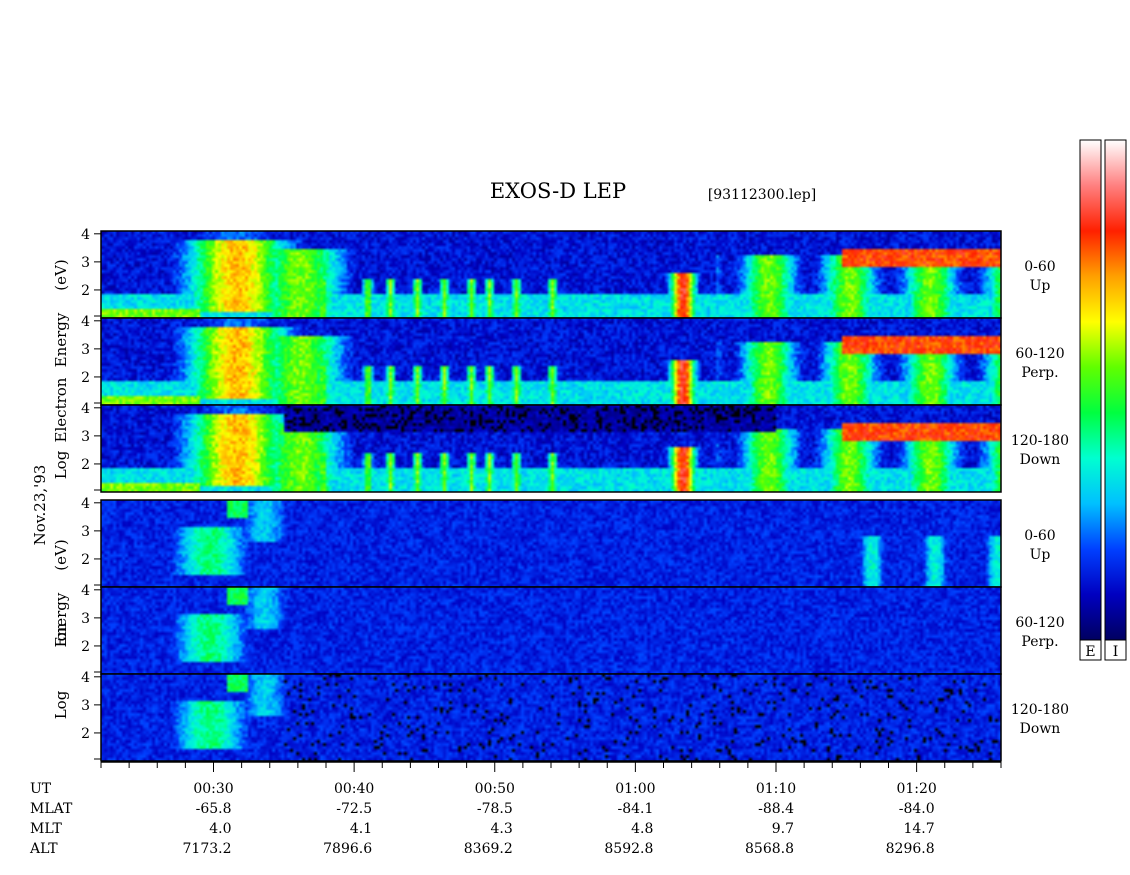 This screenshot has height=875, width=1130. I want to click on footer-alt-value: 8592.8, so click(628, 849).